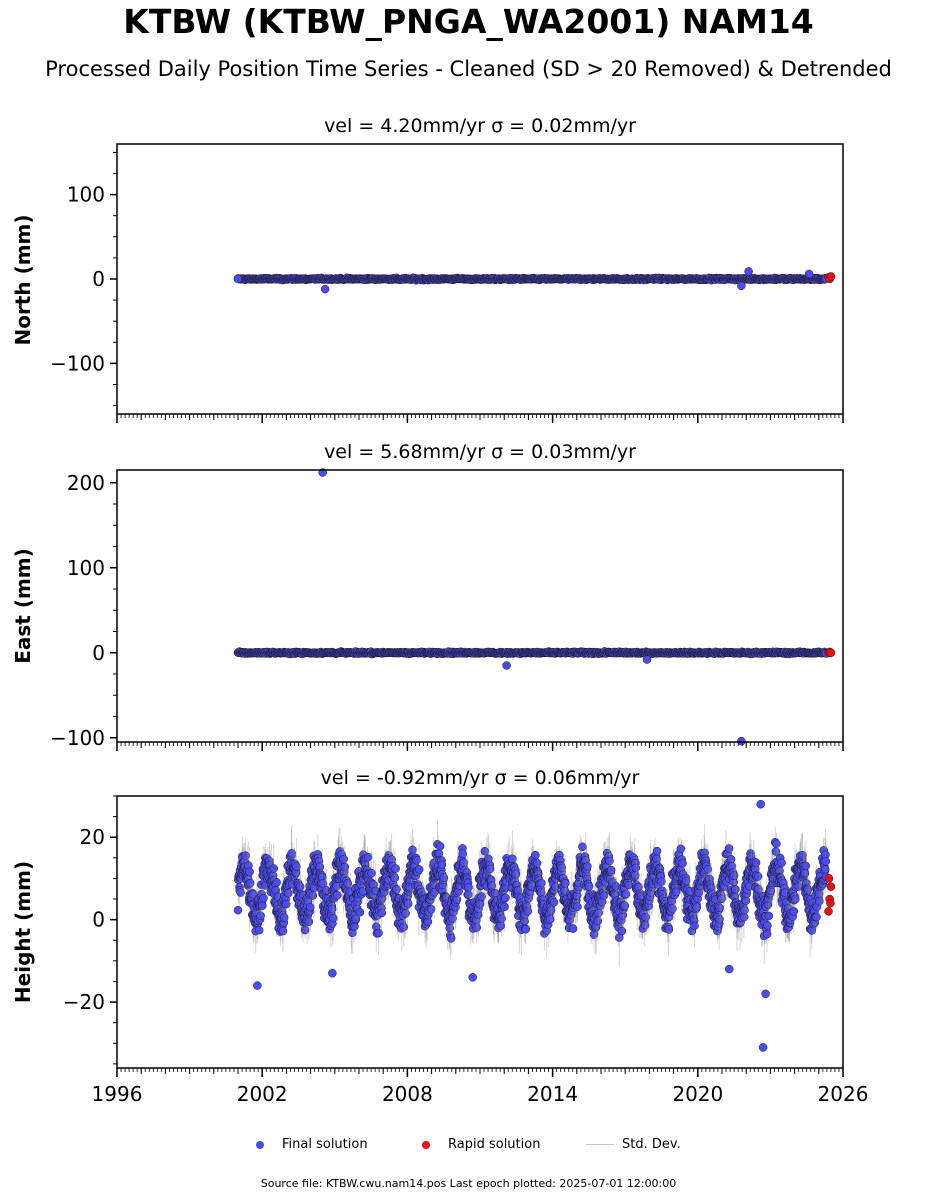 This screenshot has height=1200, width=937. Describe the element at coordinates (480, 778) in the screenshot. I see `panel-3-title: vel = -0.92mm/yr σ = 0.06mm/yr` at that location.